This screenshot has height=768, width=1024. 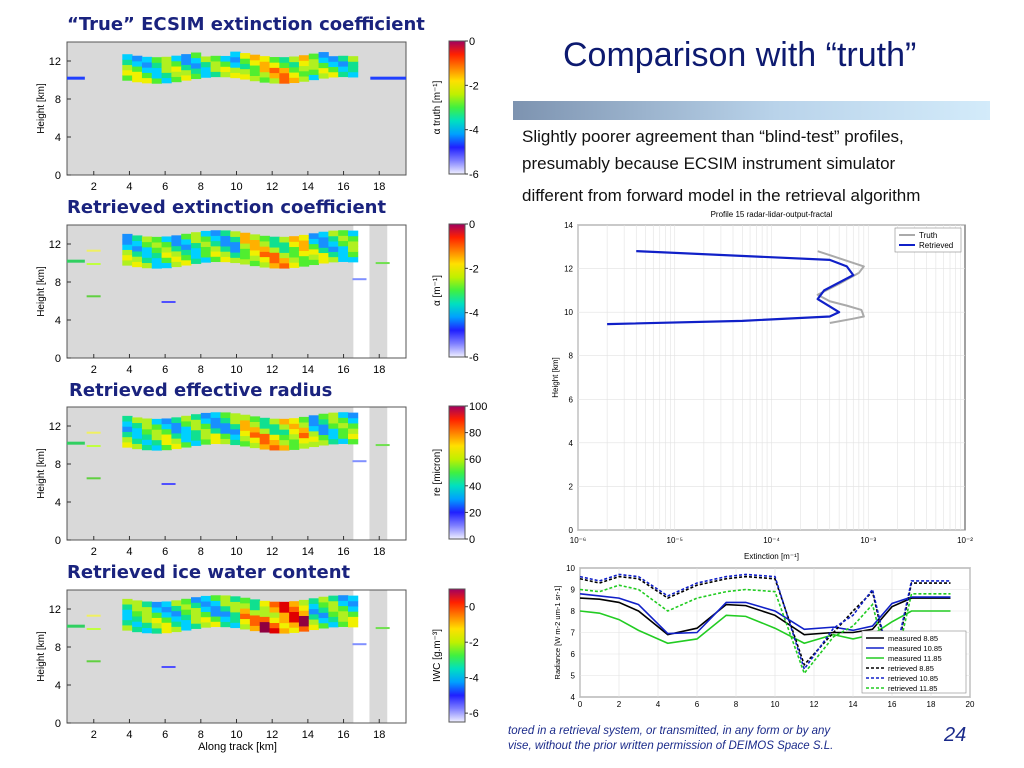 What do you see at coordinates (675, 540) in the screenshot?
I see `x-tick-label: 10⁻⁵` at bounding box center [675, 540].